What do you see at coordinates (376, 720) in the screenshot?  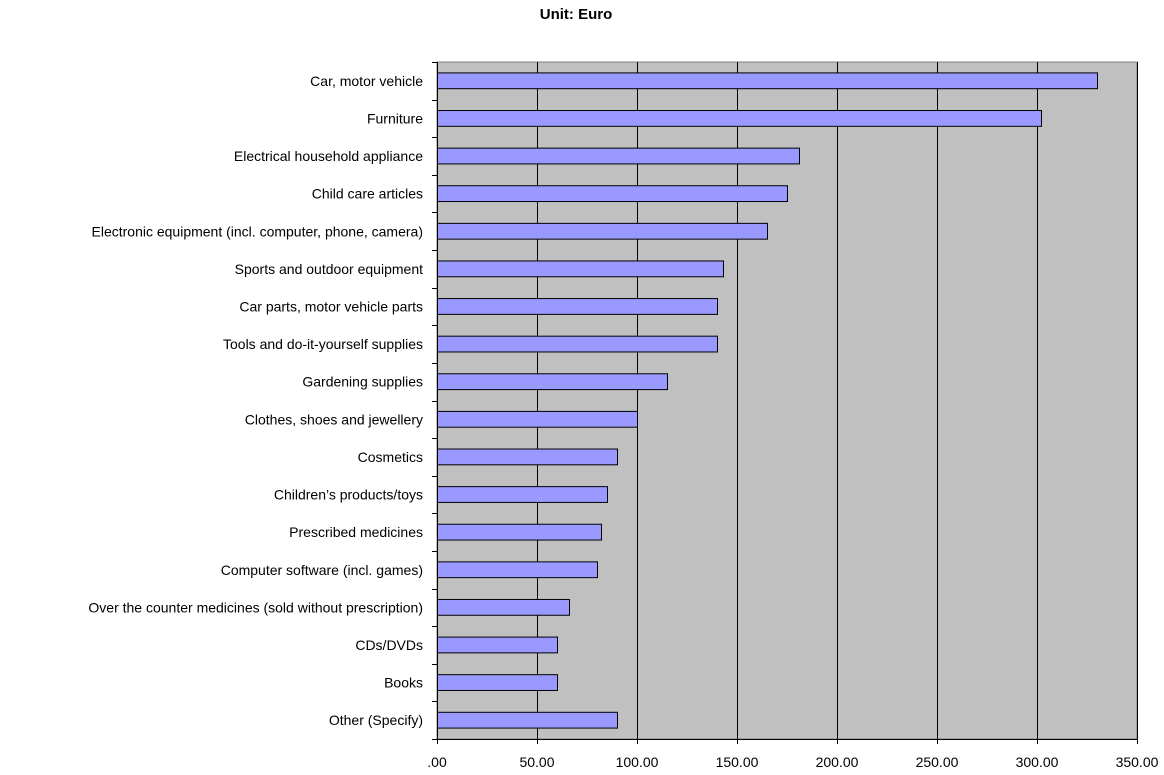 I see `category-label: Other (Specify)` at bounding box center [376, 720].